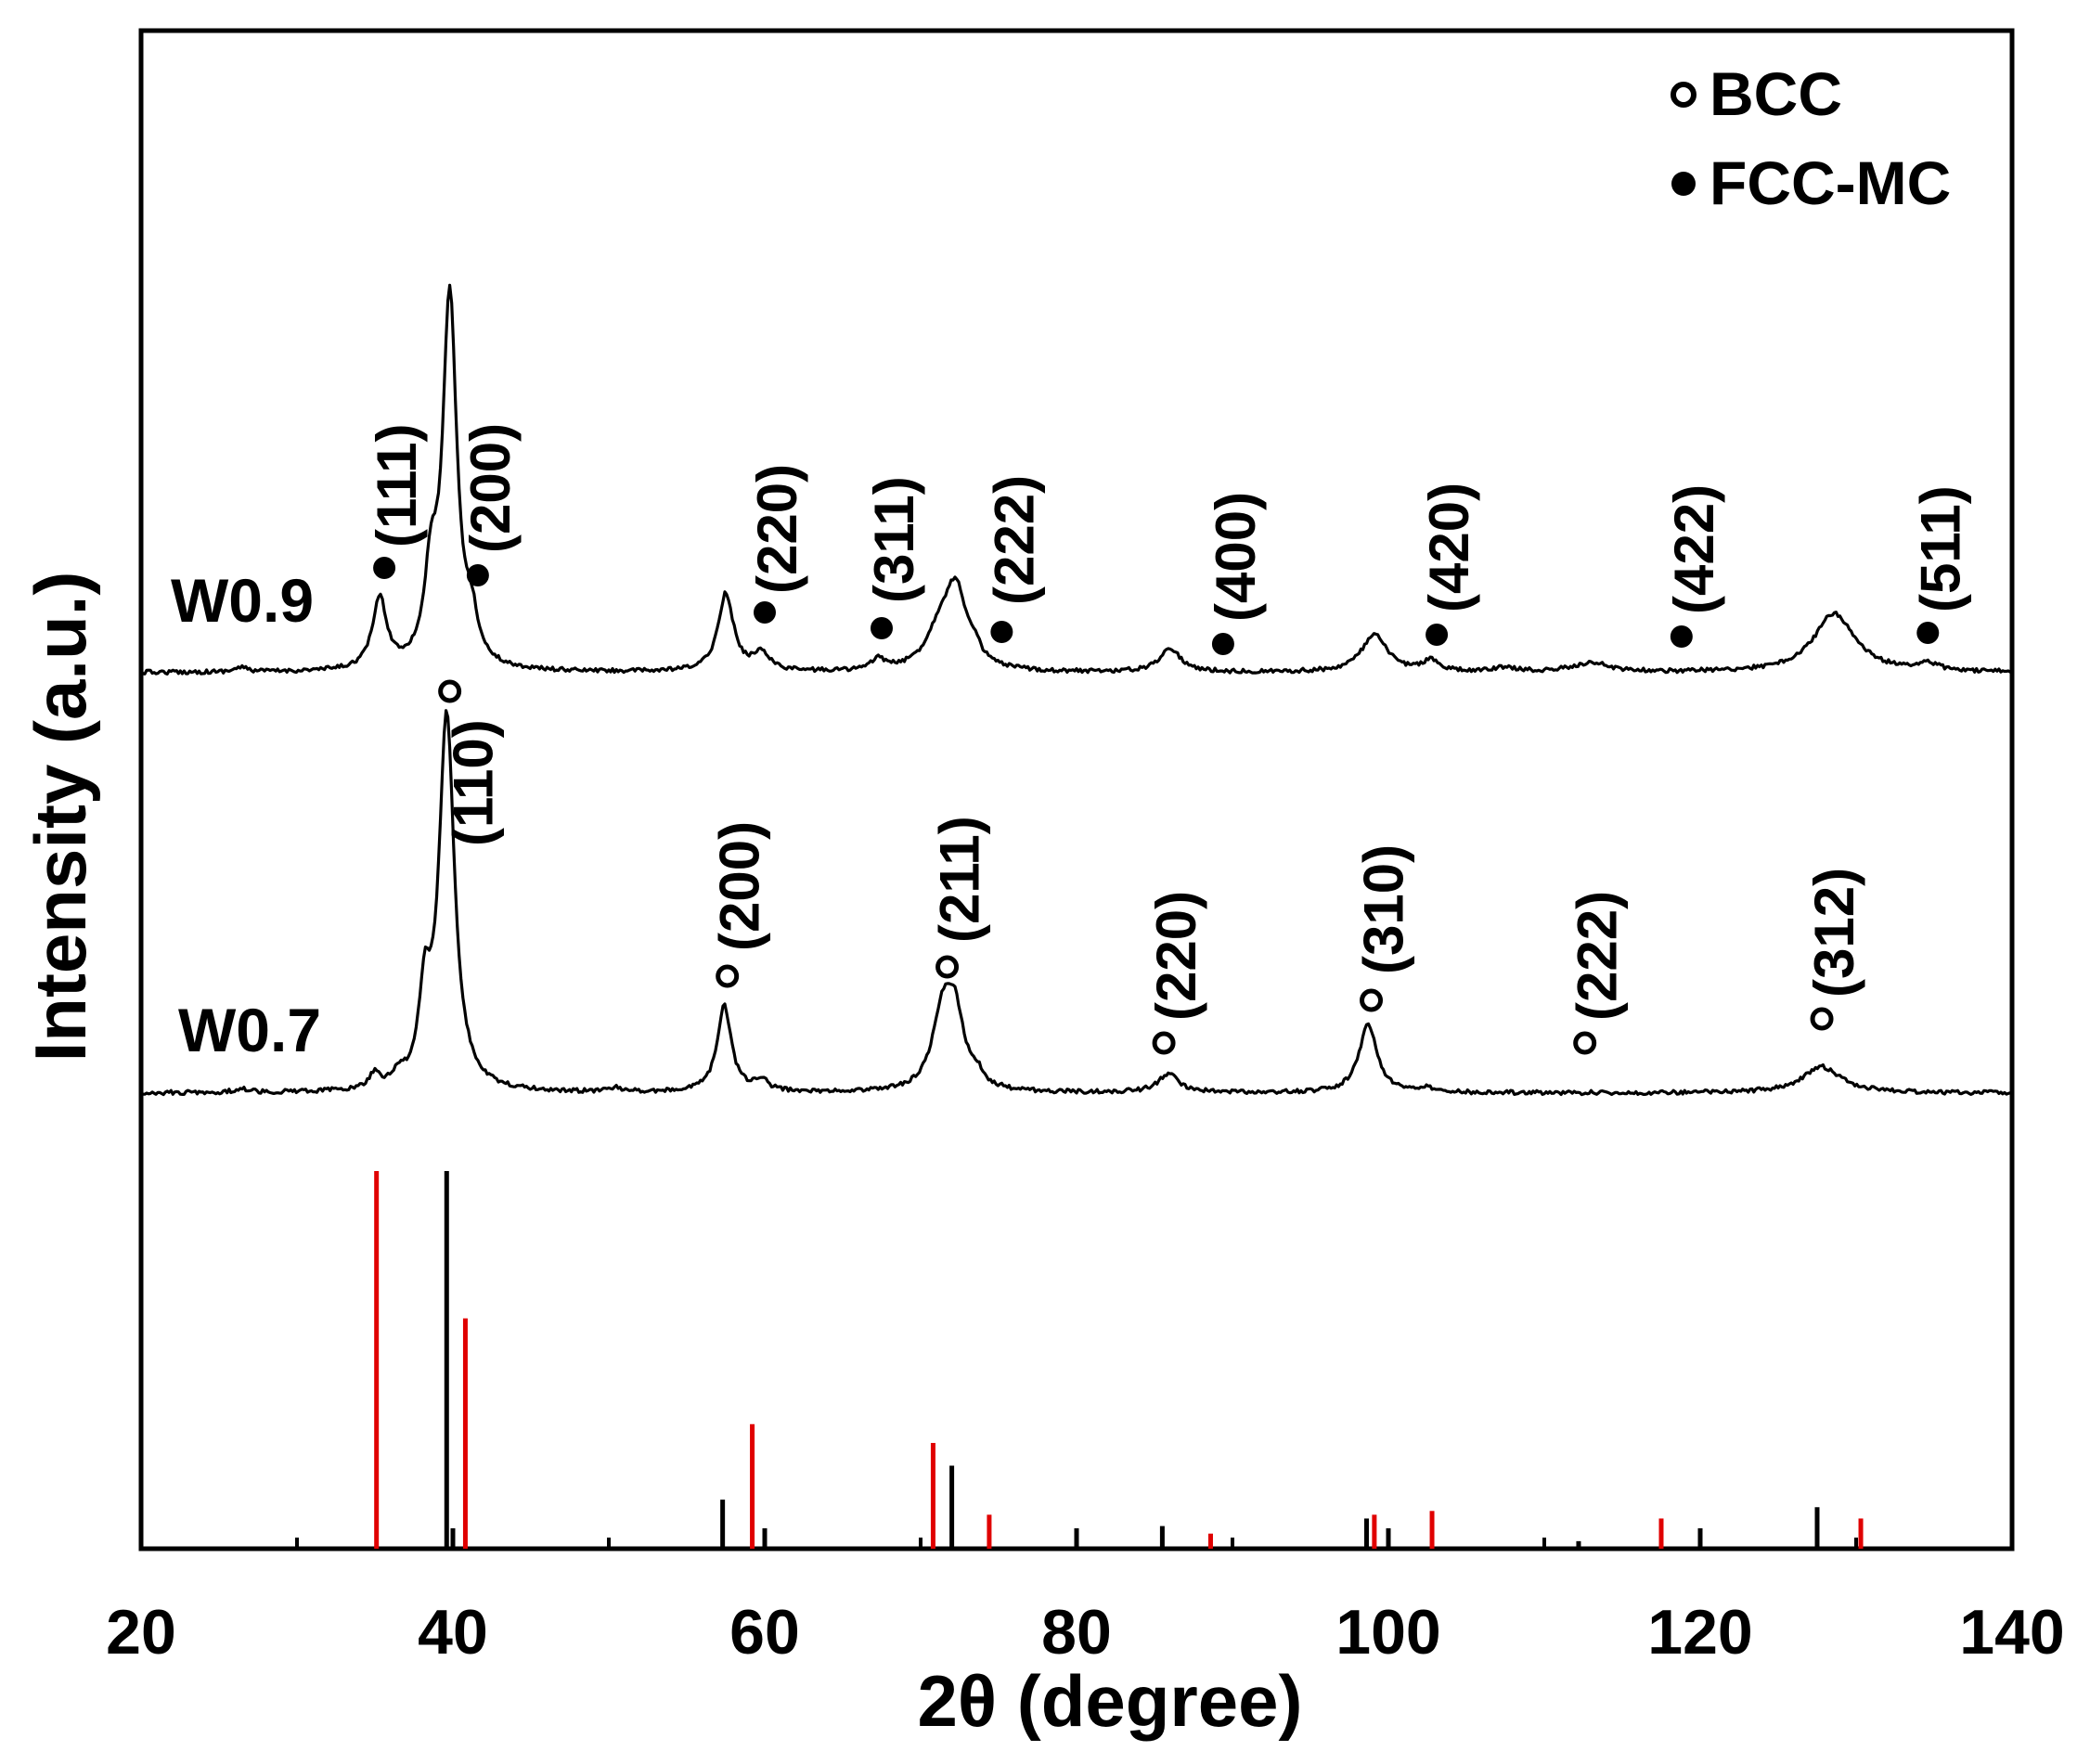  I want to click on miller-index-label: (310), so click(1384, 909).